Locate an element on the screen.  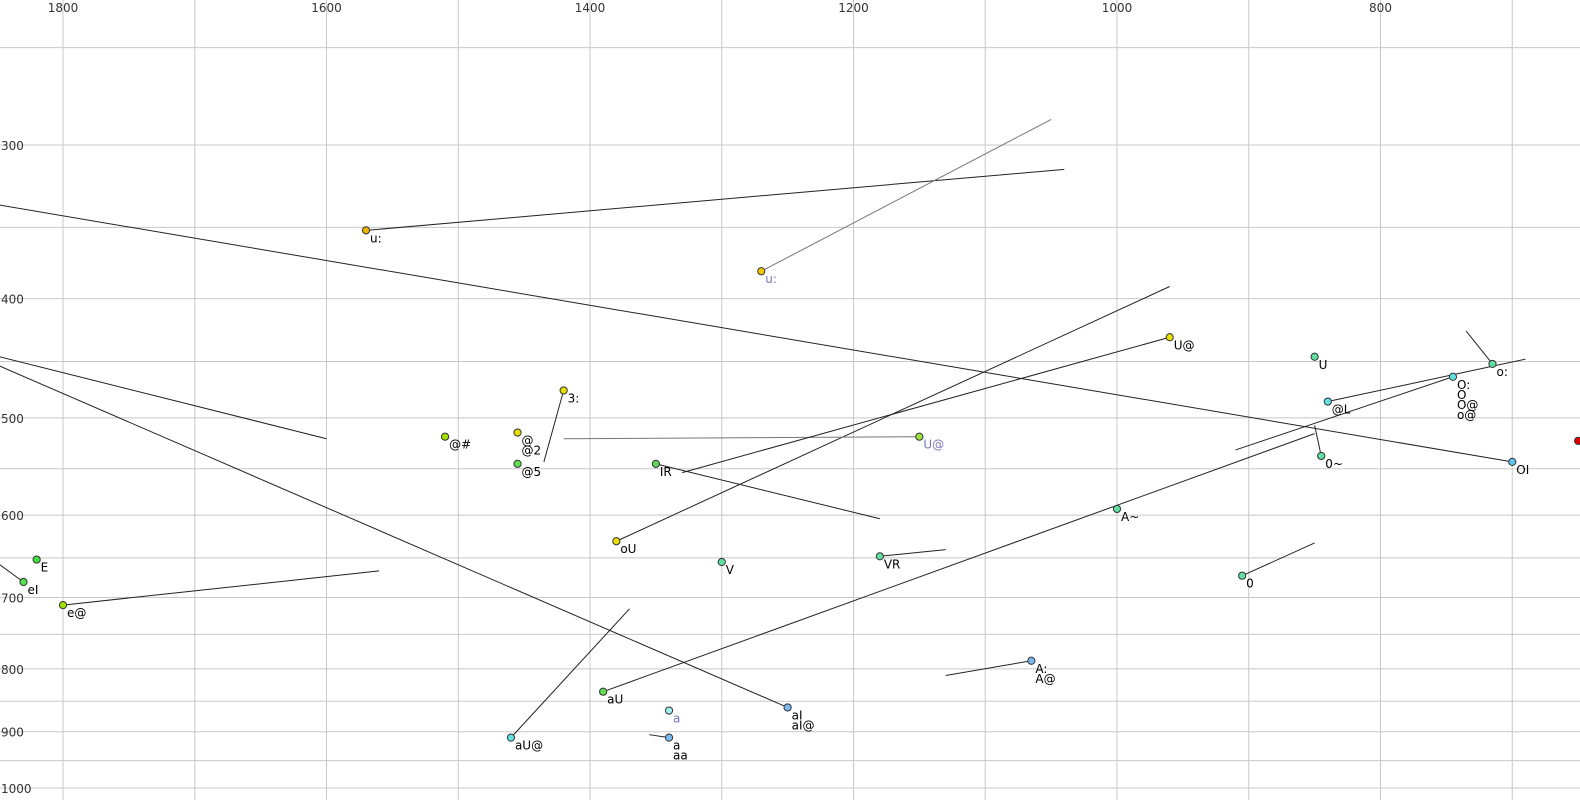
vowel-label: aU is located at coordinates (615, 700).